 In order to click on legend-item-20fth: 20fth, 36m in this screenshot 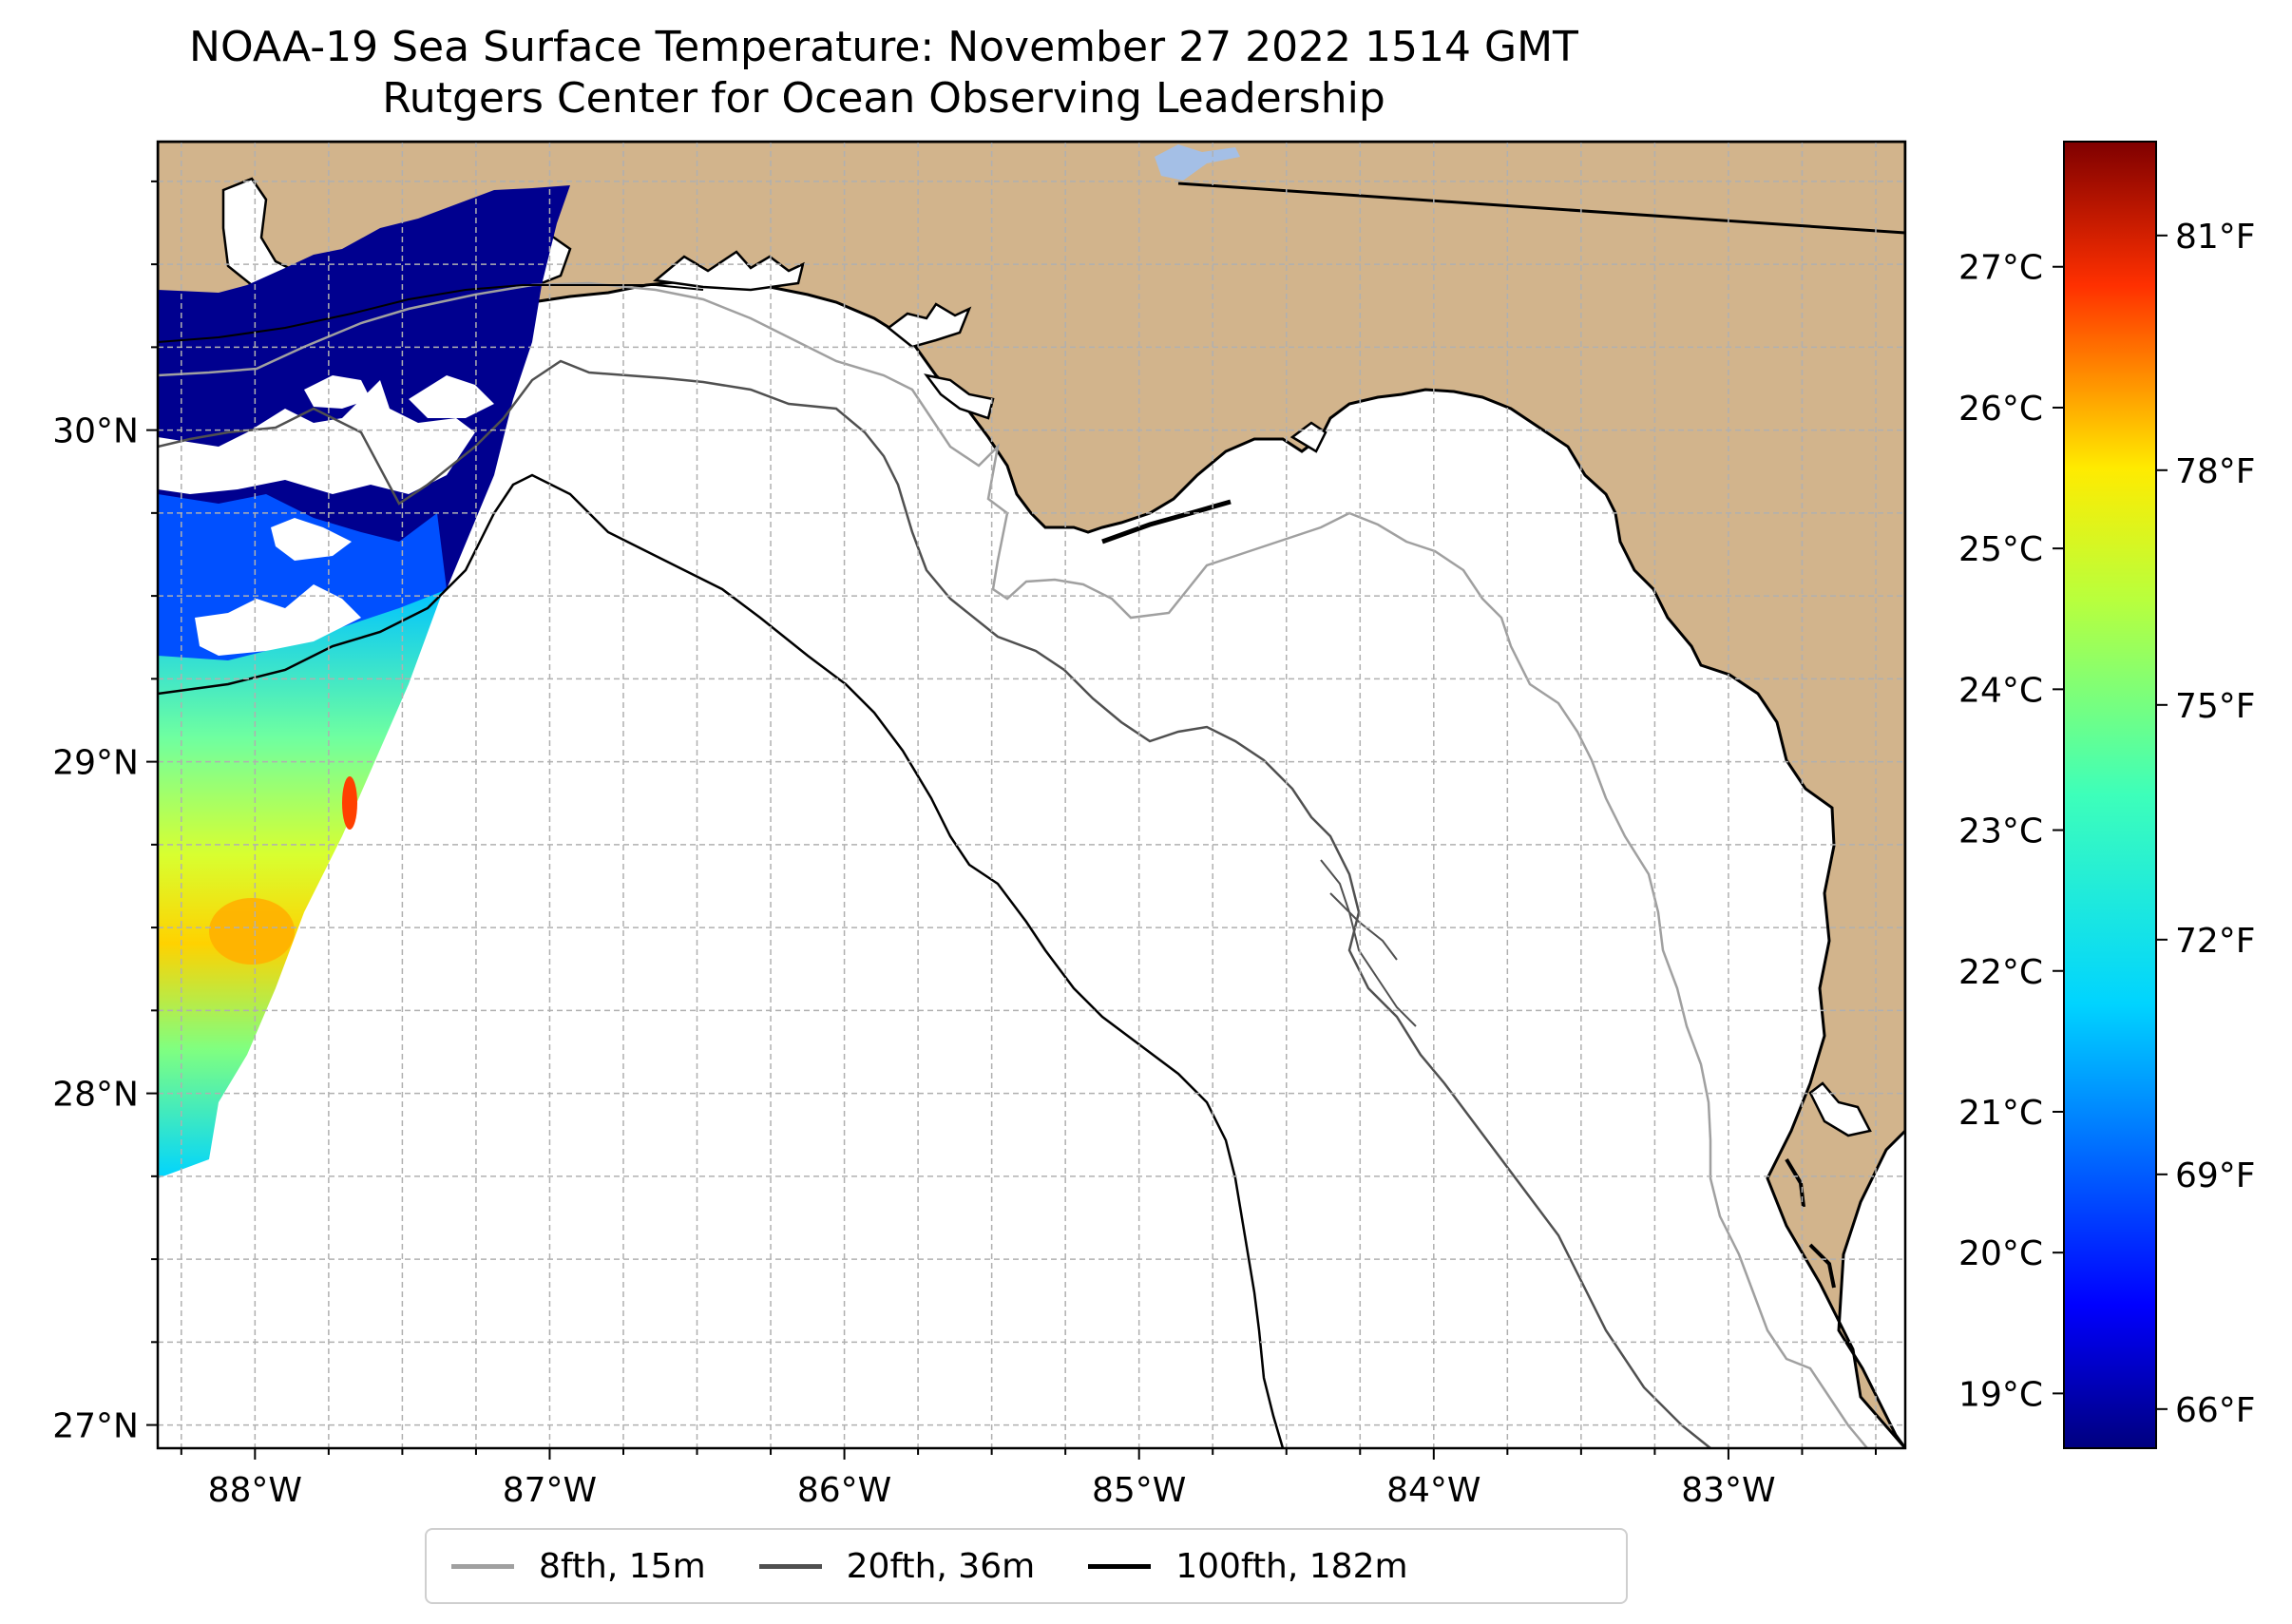, I will do `click(897, 1566)`.